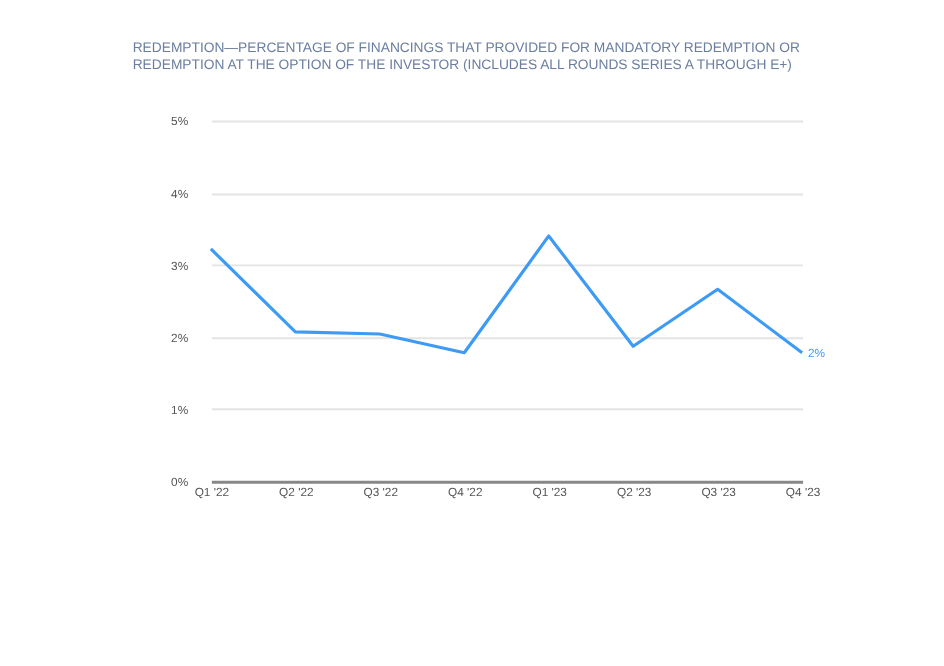  Describe the element at coordinates (506, 294) in the screenshot. I see `line-series` at that location.